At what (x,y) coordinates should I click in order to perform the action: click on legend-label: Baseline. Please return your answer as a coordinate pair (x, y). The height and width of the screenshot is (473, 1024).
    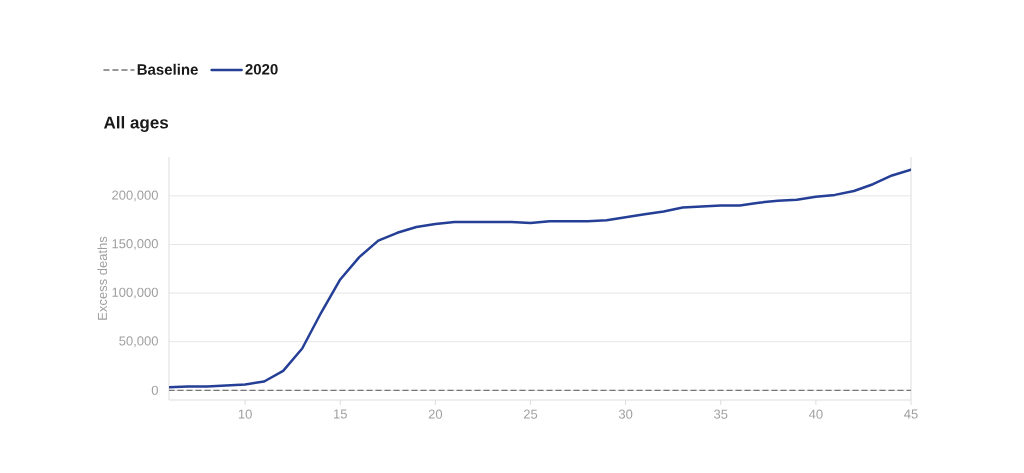
    Looking at the image, I should click on (167, 69).